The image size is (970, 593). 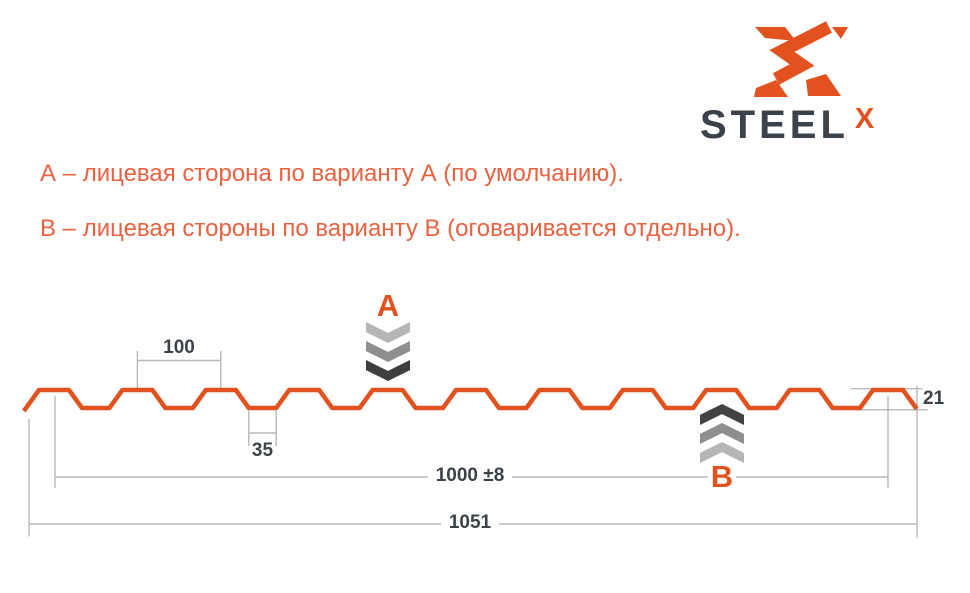 I want to click on logo-s-band, so click(x=800, y=53).